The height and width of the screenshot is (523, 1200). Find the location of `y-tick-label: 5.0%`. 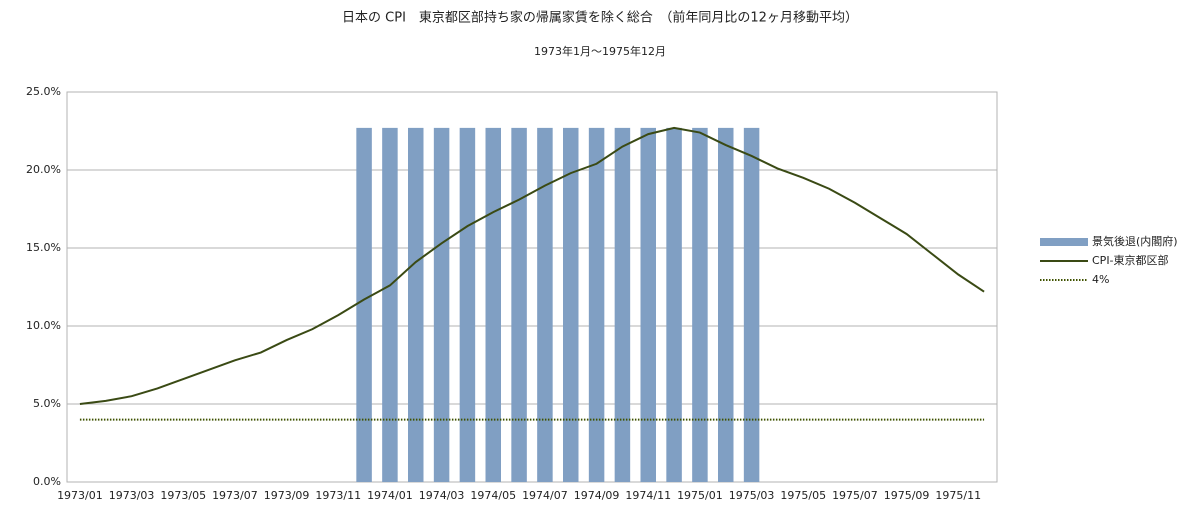

y-tick-label: 5.0% is located at coordinates (47, 403).